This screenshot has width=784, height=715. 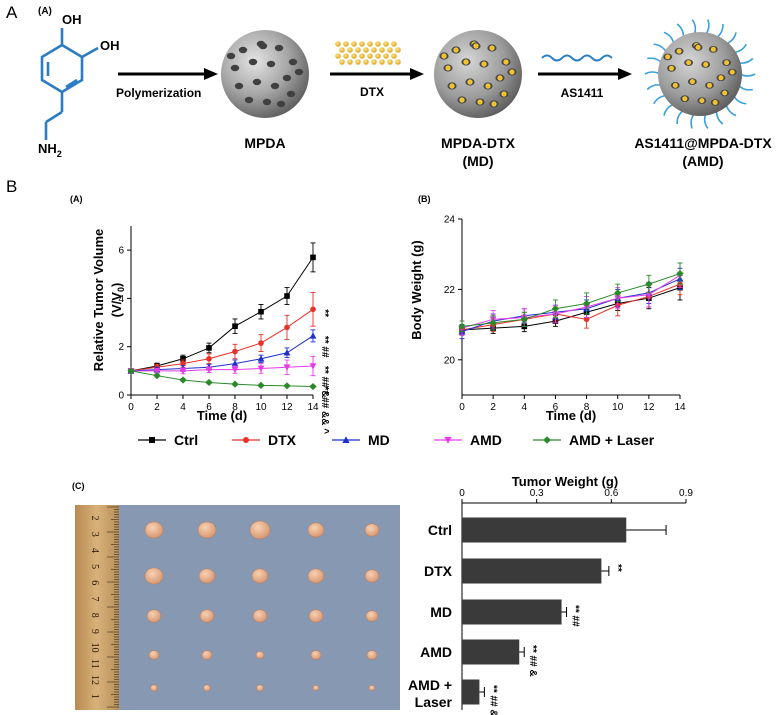 I want to click on series-line-ctrl, so click(x=222, y=314).